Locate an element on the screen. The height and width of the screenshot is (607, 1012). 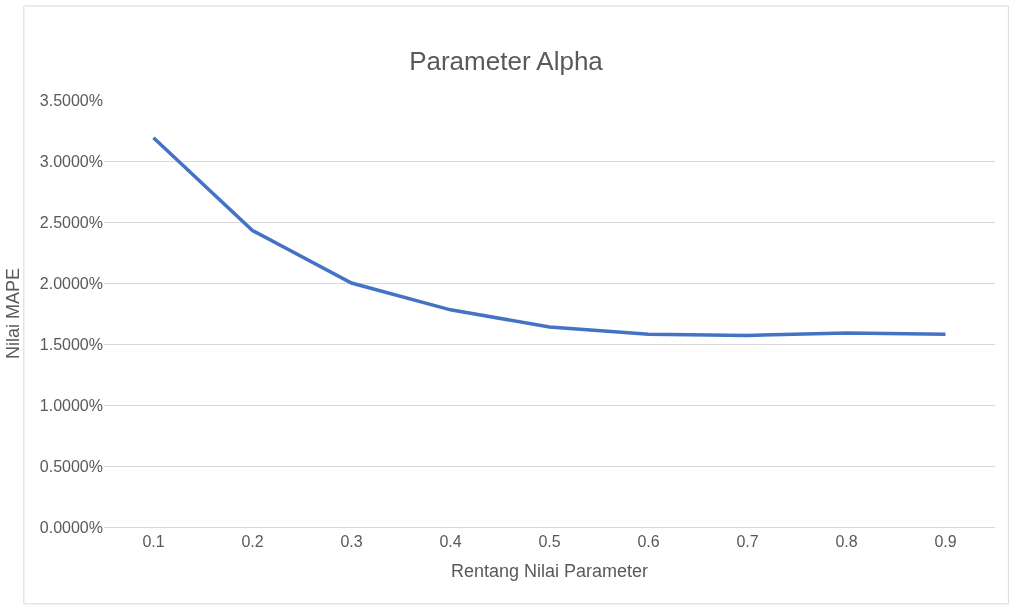
x-tick-label: 0.7 is located at coordinates (747, 542).